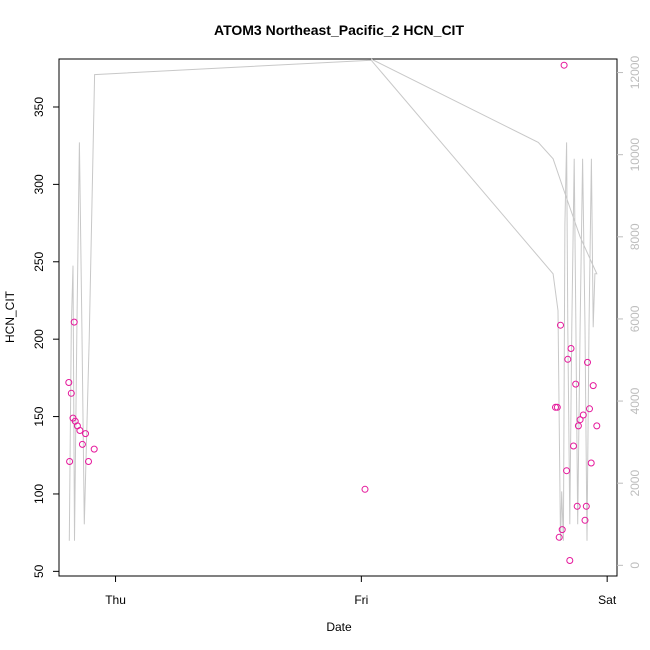 This screenshot has height=650, width=650. I want to click on y-axis-left: 50 100 150 200 250 300 350, so click(45, 337).